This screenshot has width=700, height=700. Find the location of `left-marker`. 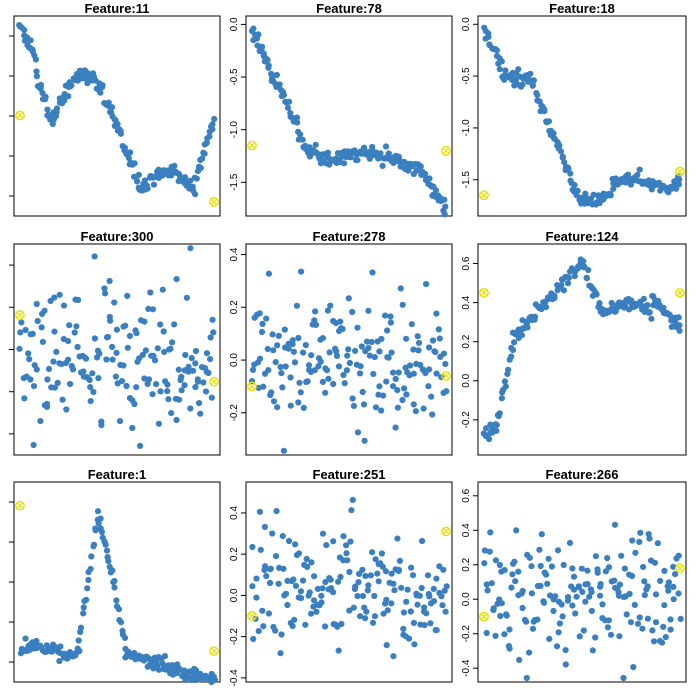

left-marker is located at coordinates (484, 616).